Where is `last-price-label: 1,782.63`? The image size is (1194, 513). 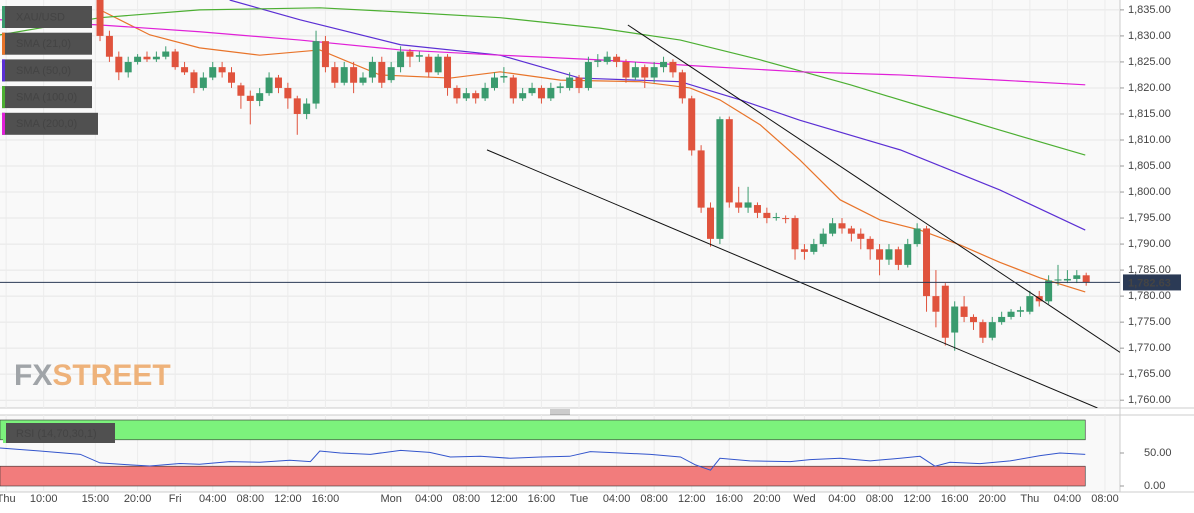 last-price-label: 1,782.63 is located at coordinates (1149, 283).